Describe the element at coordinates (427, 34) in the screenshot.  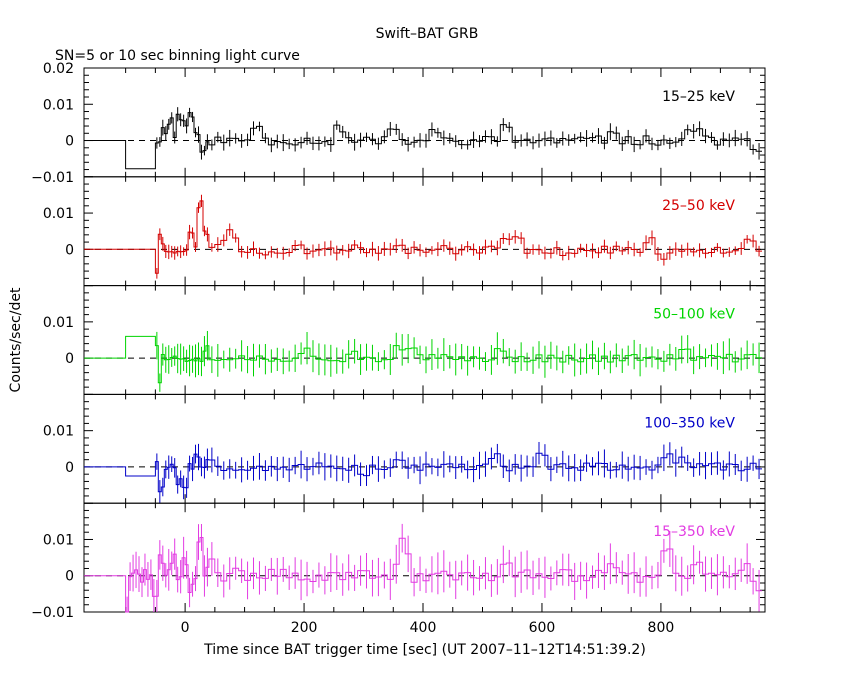
I see `chart-title: Swift–BAT GRB` at that location.